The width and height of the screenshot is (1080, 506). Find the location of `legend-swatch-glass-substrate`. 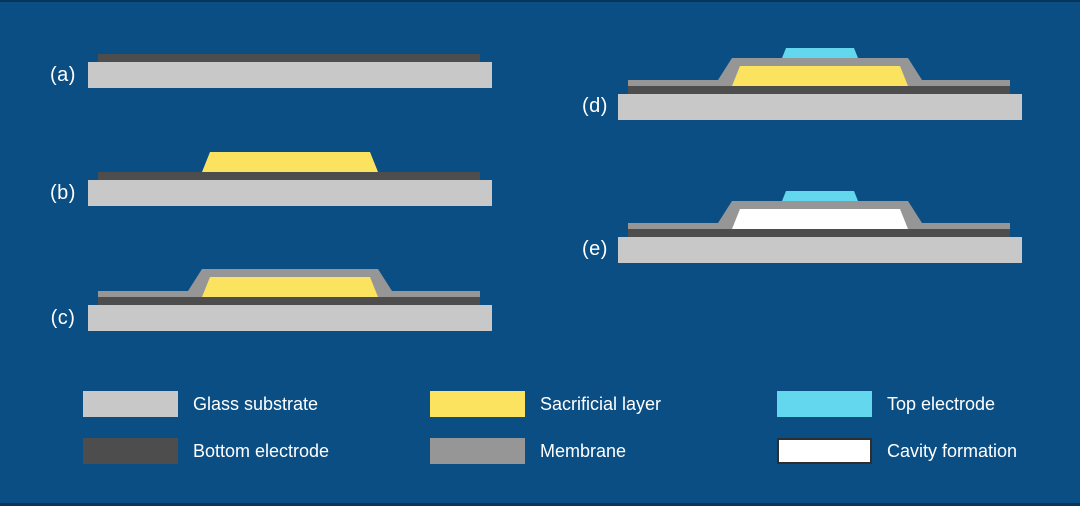

legend-swatch-glass-substrate is located at coordinates (130, 404).